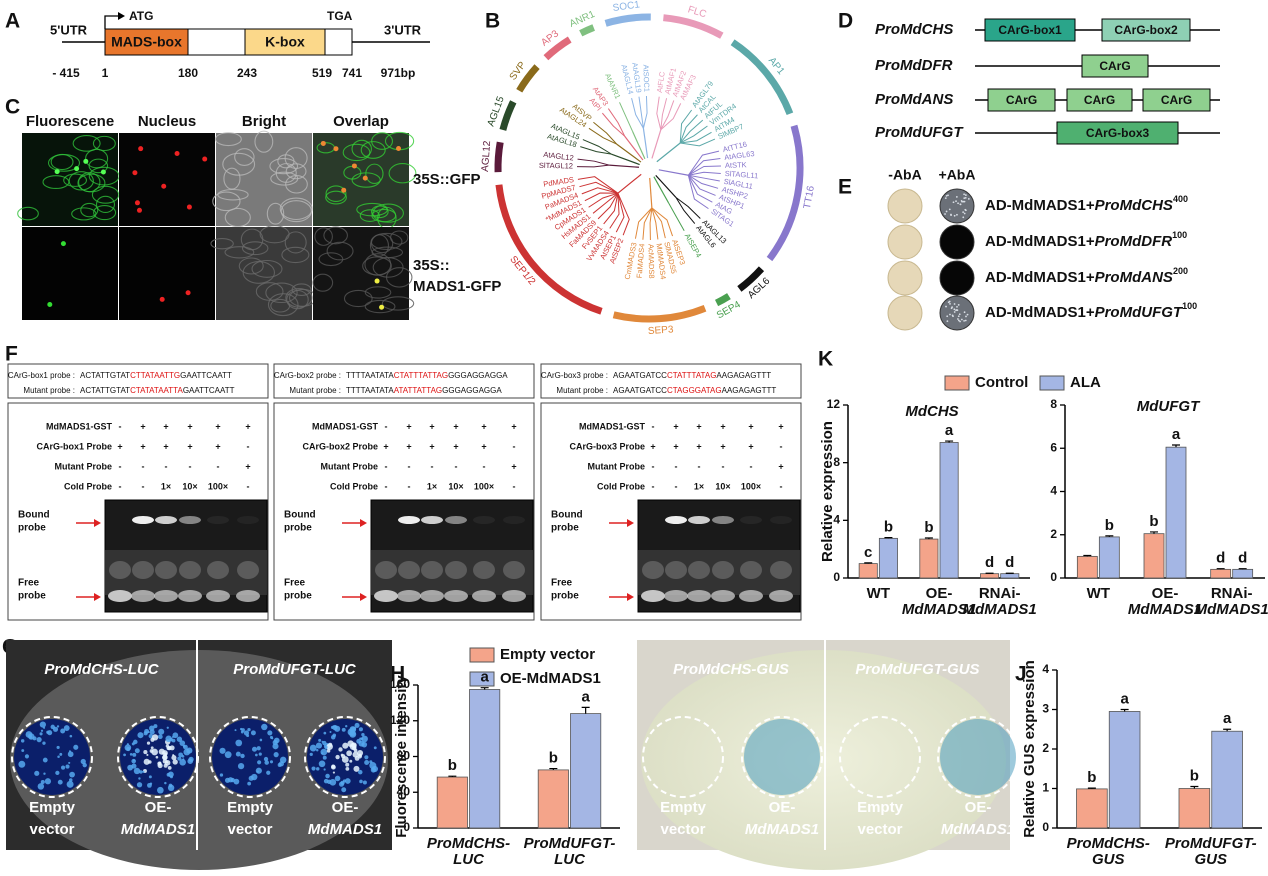 This screenshot has height=876, width=1268. What do you see at coordinates (1021, 100) in the screenshot?
I see `carg-box` at bounding box center [1021, 100].